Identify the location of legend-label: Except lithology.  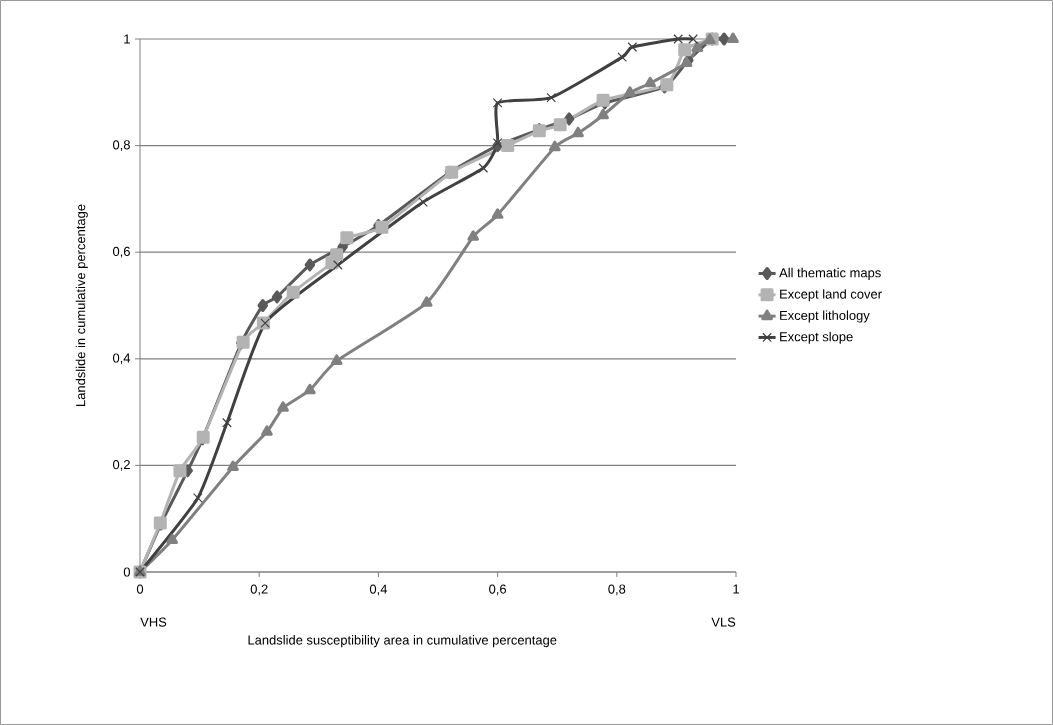
(825, 316).